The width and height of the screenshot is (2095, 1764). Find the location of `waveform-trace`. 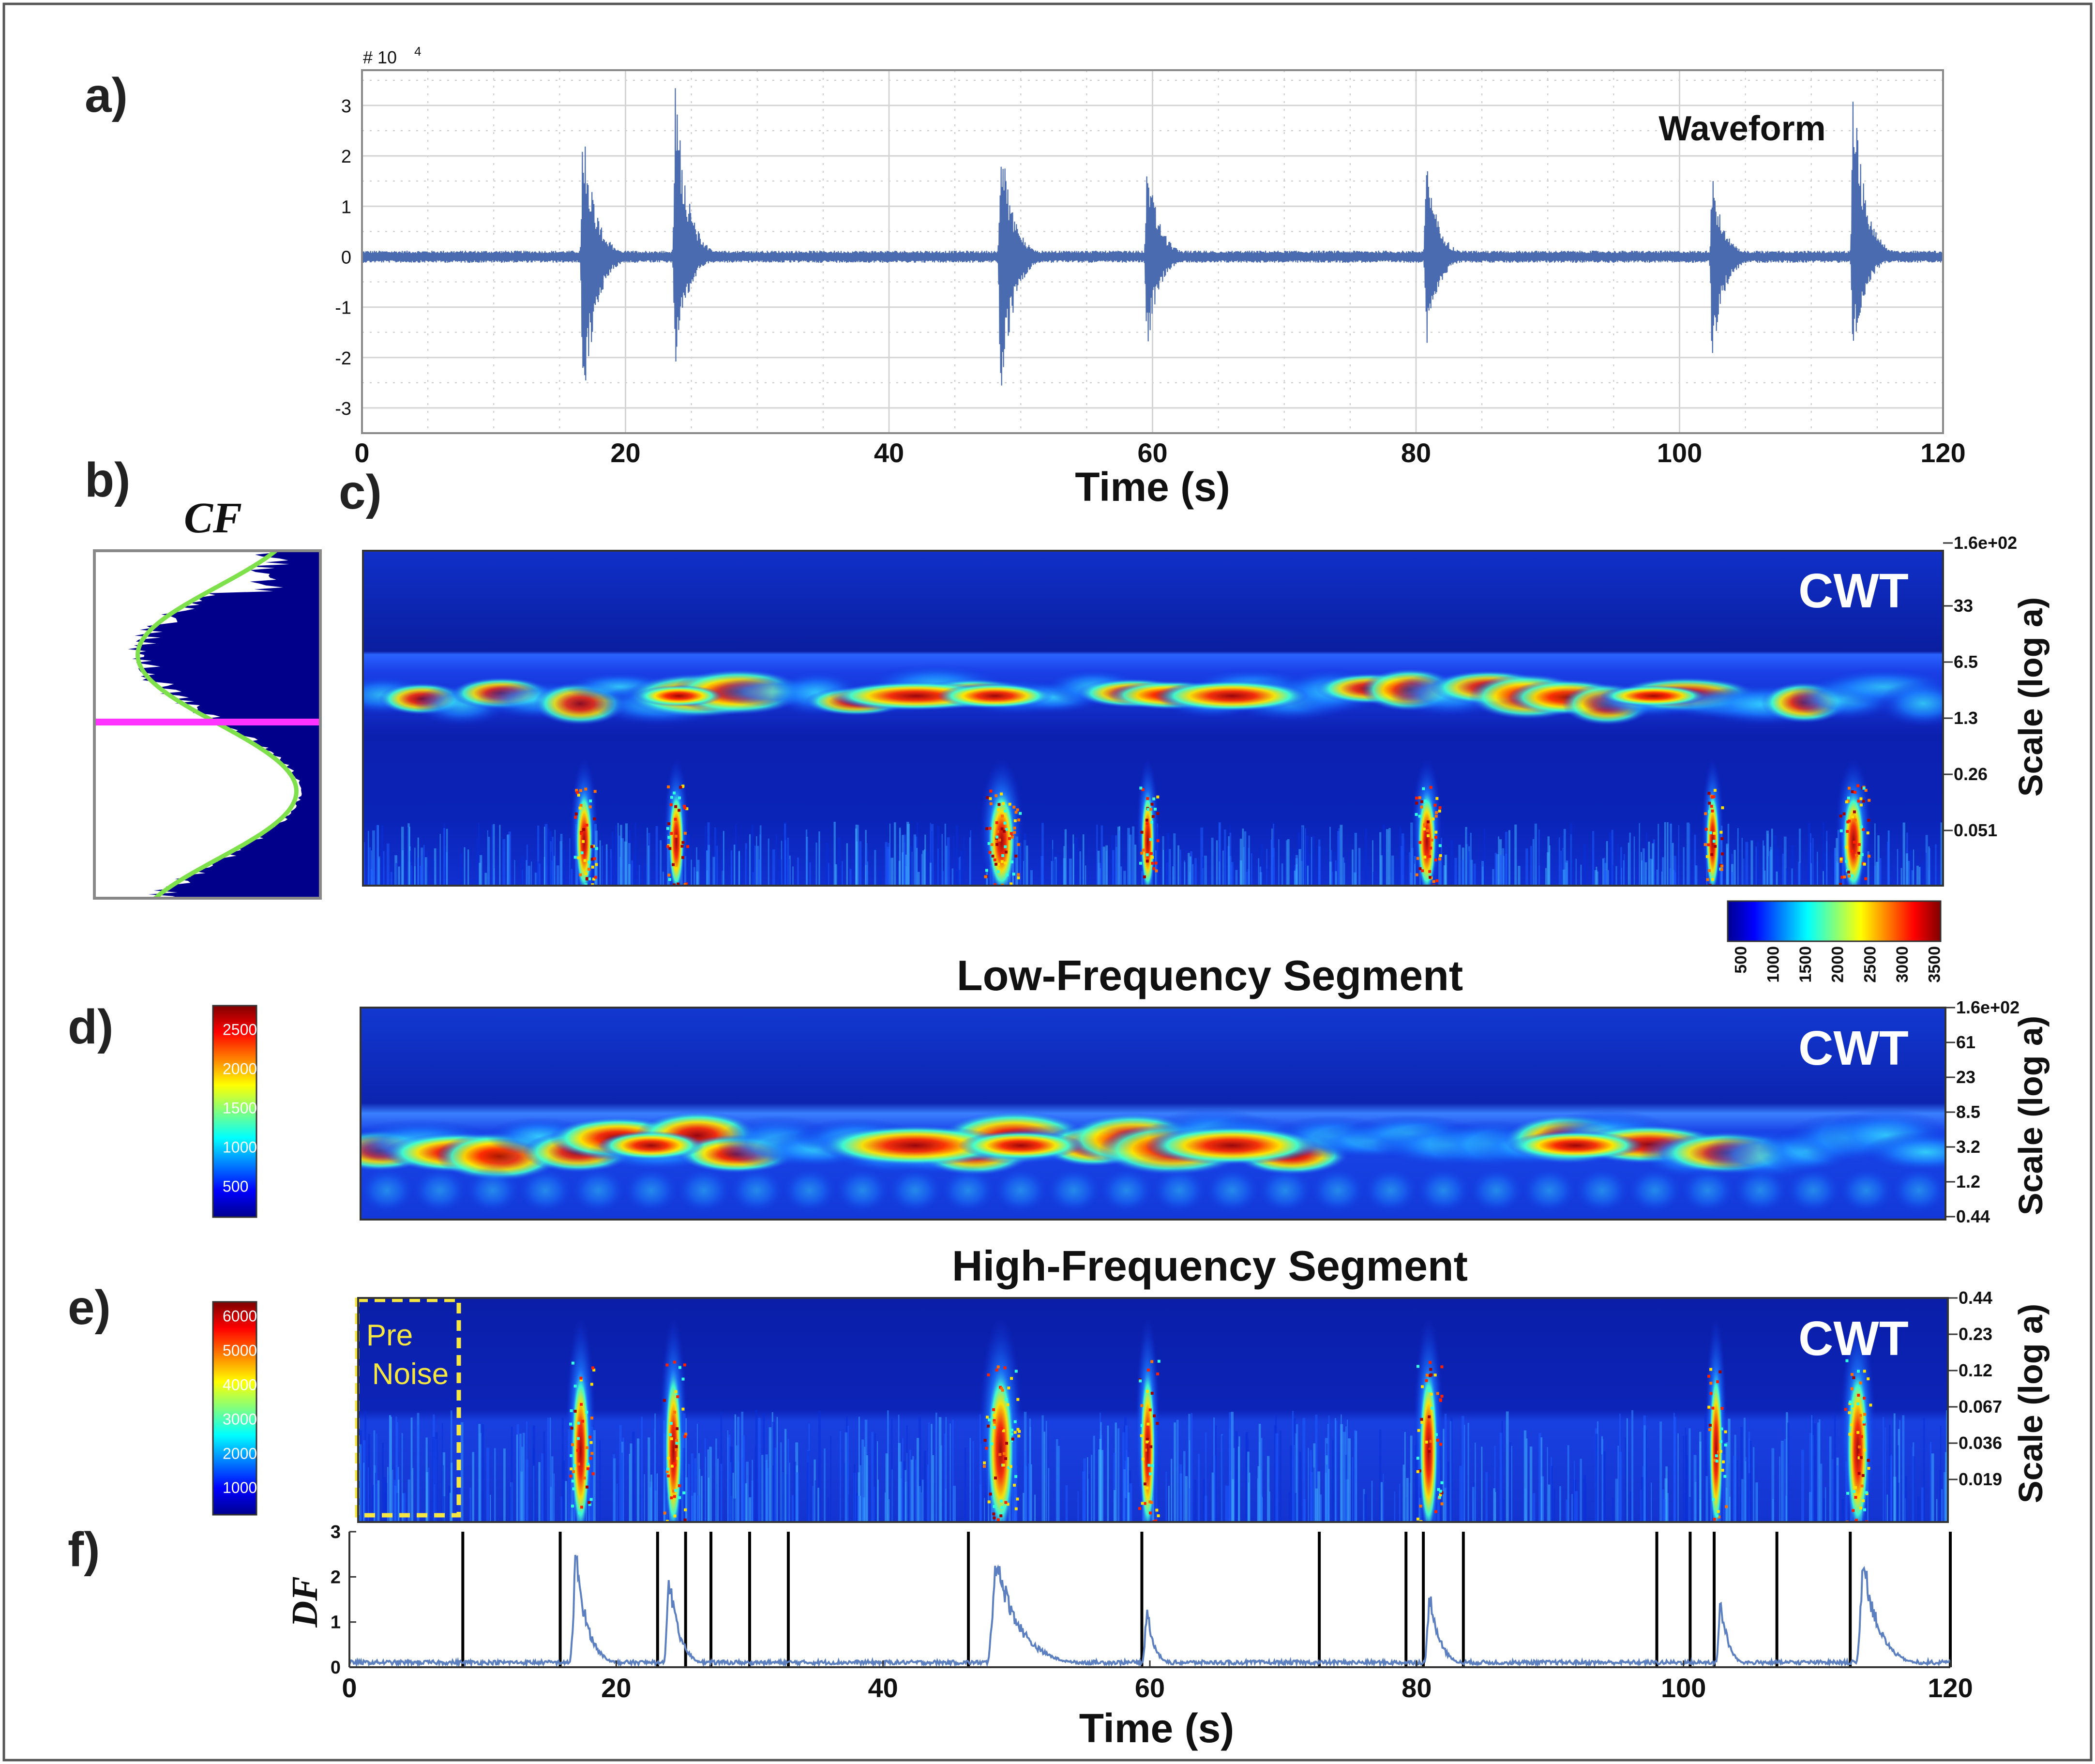

waveform-trace is located at coordinates (1152, 237).